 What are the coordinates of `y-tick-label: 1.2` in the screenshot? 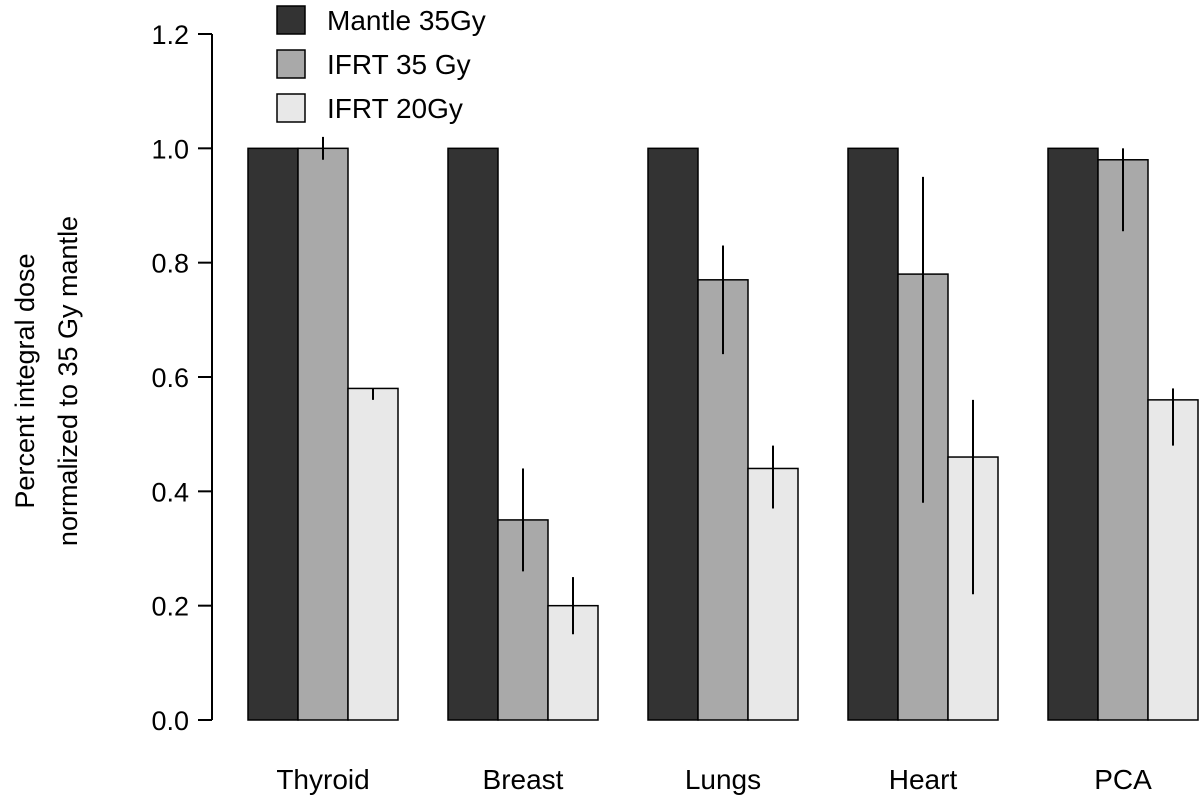 It's located at (170, 35).